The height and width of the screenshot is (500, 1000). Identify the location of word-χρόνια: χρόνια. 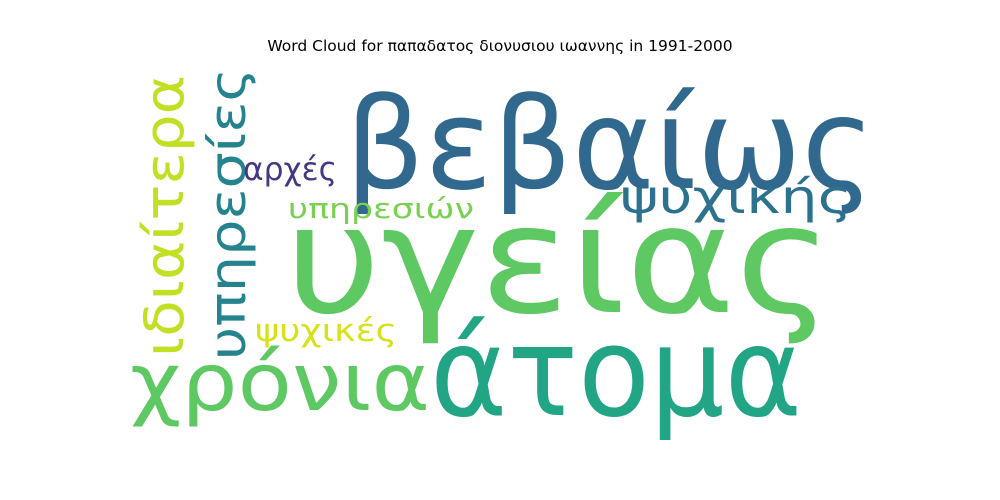
(280, 382).